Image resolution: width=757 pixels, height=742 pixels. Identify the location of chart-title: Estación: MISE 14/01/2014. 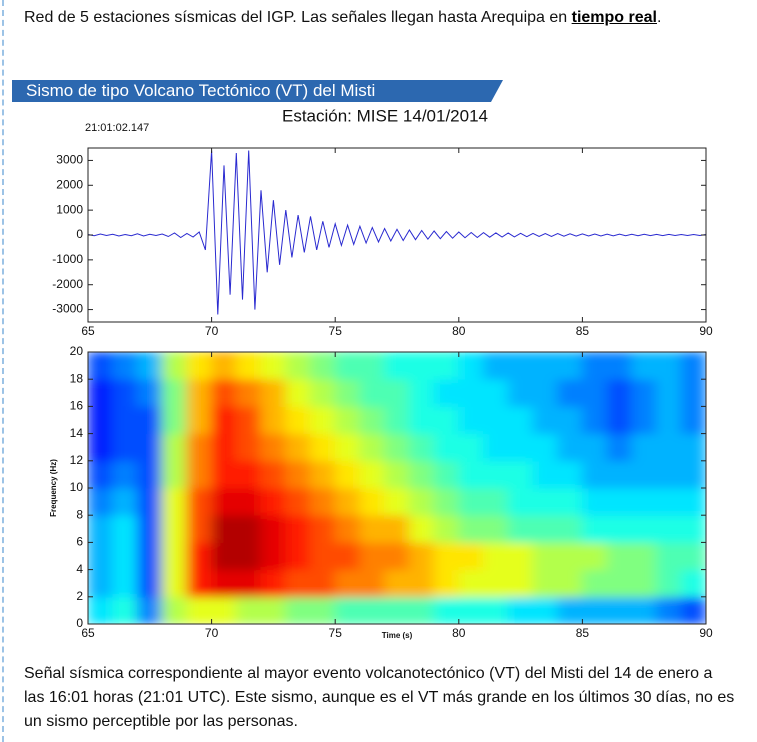
(385, 115).